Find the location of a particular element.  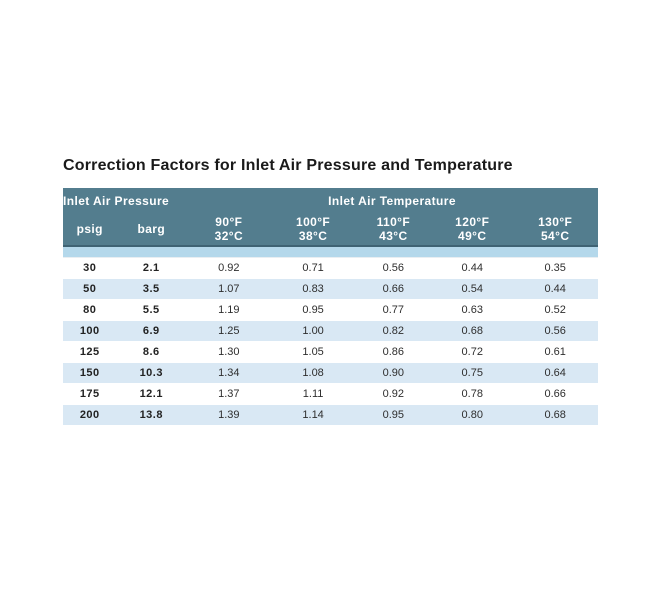

table-cell: 1.08 is located at coordinates (313, 373).